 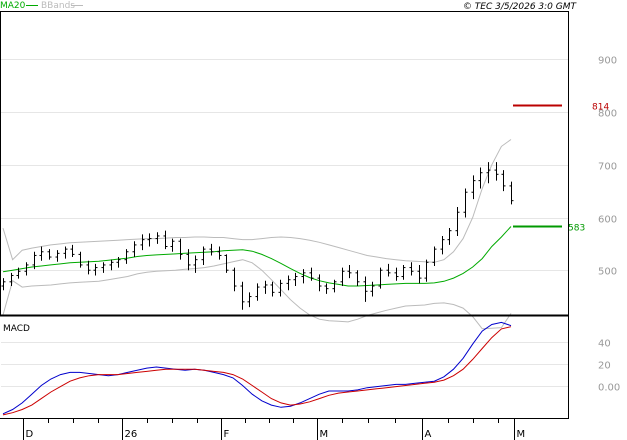 What do you see at coordinates (227, 434) in the screenshot?
I see `x-tick-label: F` at bounding box center [227, 434].